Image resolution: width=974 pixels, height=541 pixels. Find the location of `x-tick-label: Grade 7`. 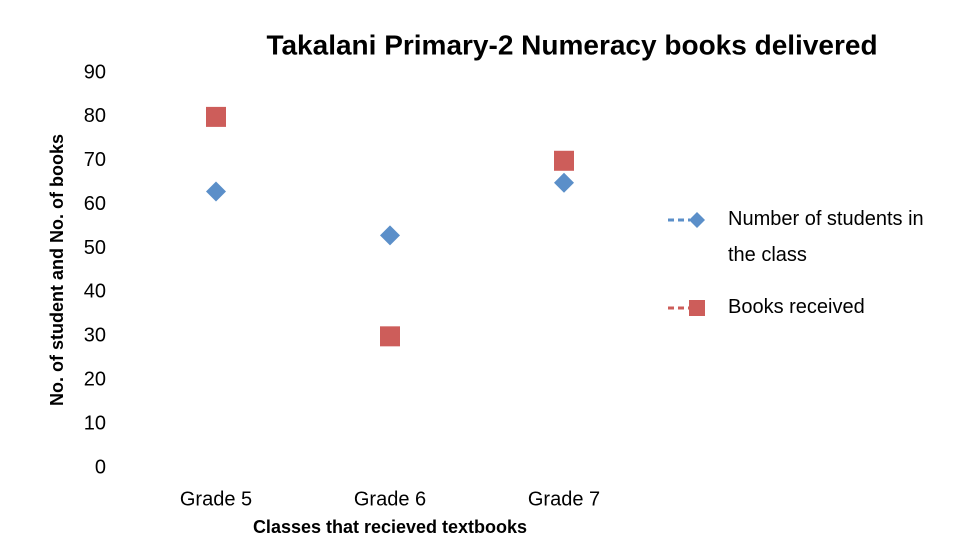

x-tick-label: Grade 7 is located at coordinates (564, 499).